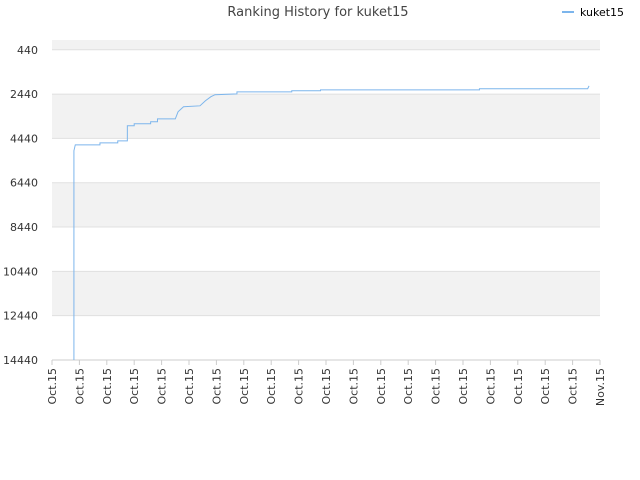 The height and width of the screenshot is (480, 640). Describe the element at coordinates (602, 12) in the screenshot. I see `legend-label: kuket15` at that location.